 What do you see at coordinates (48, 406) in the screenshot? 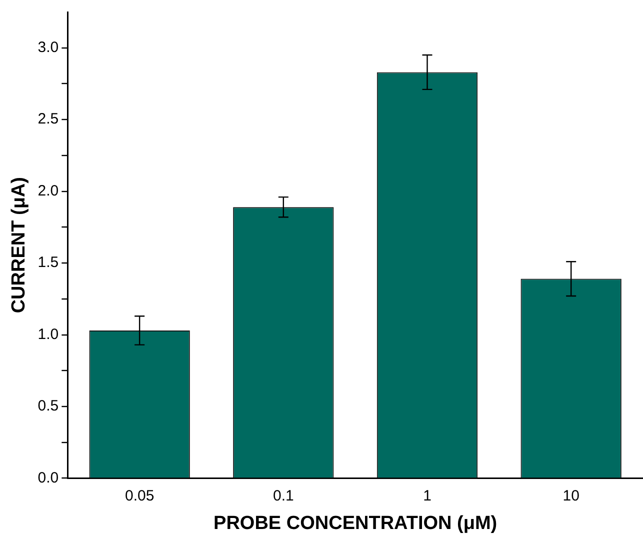
I see `y-tick-label: 0.5` at bounding box center [48, 406].